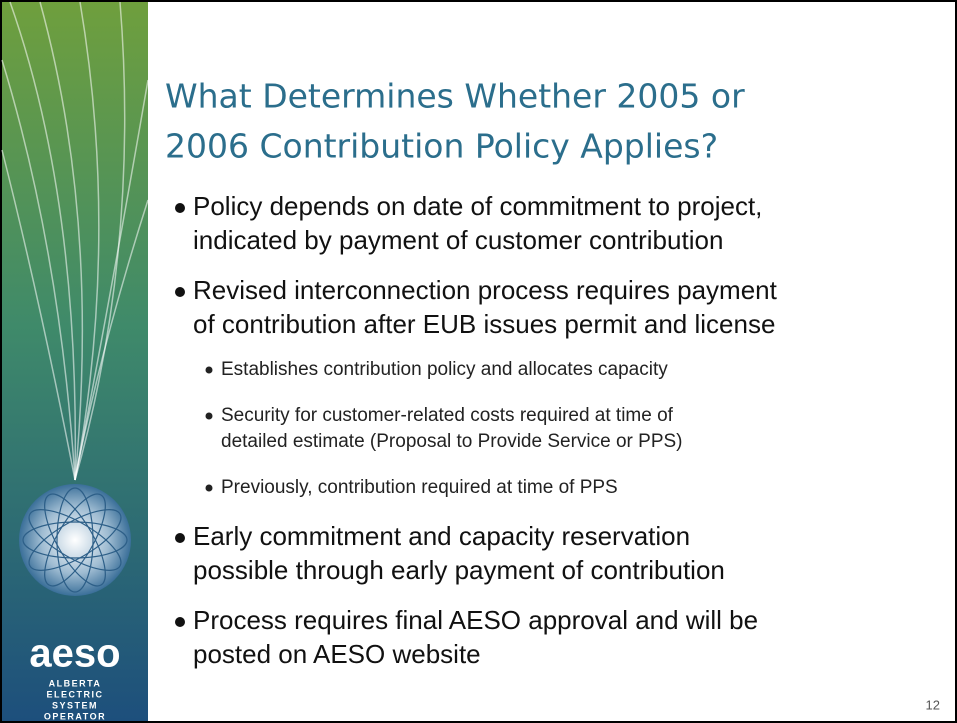 The width and height of the screenshot is (957, 723). Describe the element at coordinates (74, 654) in the screenshot. I see `logo-word: aeso` at that location.